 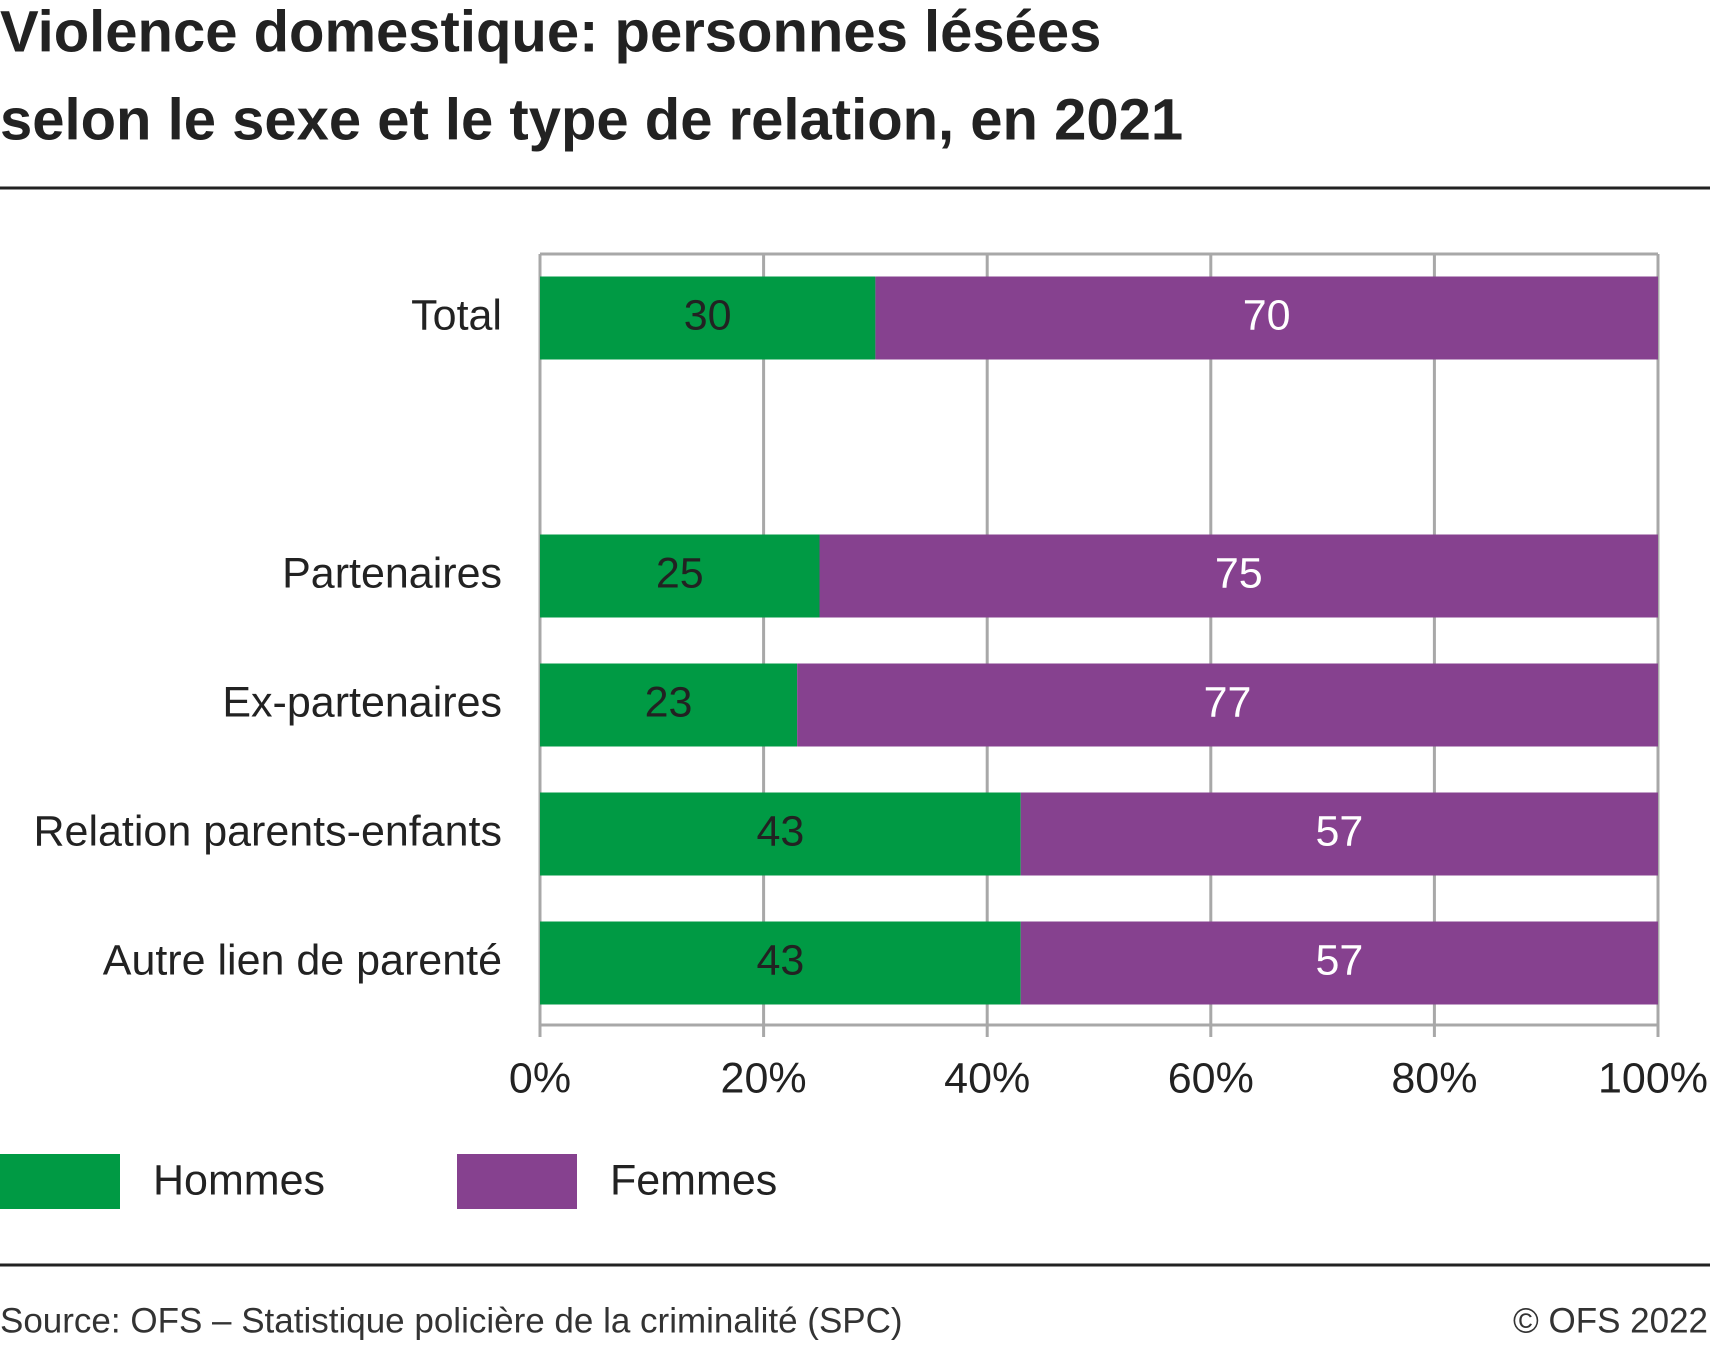 What do you see at coordinates (540, 1078) in the screenshot?
I see `x-tick-label: 0%` at bounding box center [540, 1078].